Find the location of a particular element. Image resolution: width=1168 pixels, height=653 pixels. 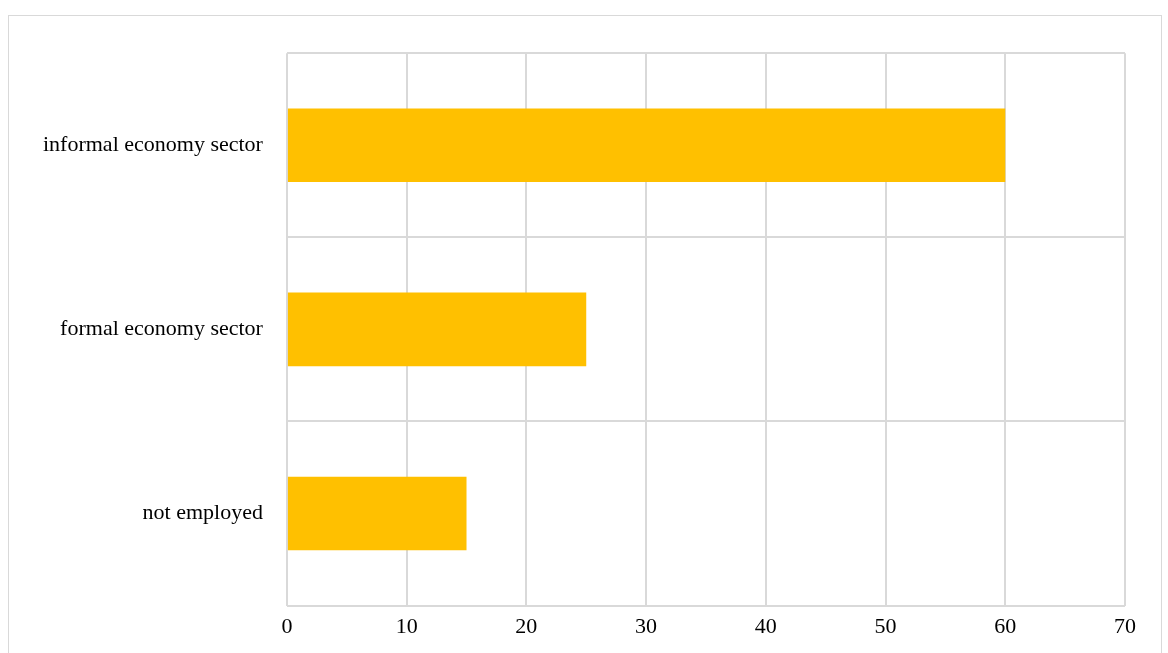

y-tick-label: not employed is located at coordinates (202, 512).